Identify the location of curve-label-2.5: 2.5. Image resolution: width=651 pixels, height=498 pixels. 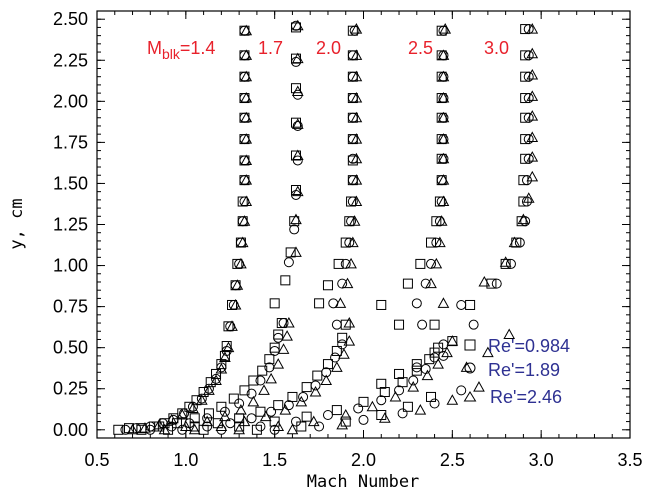
(420, 48).